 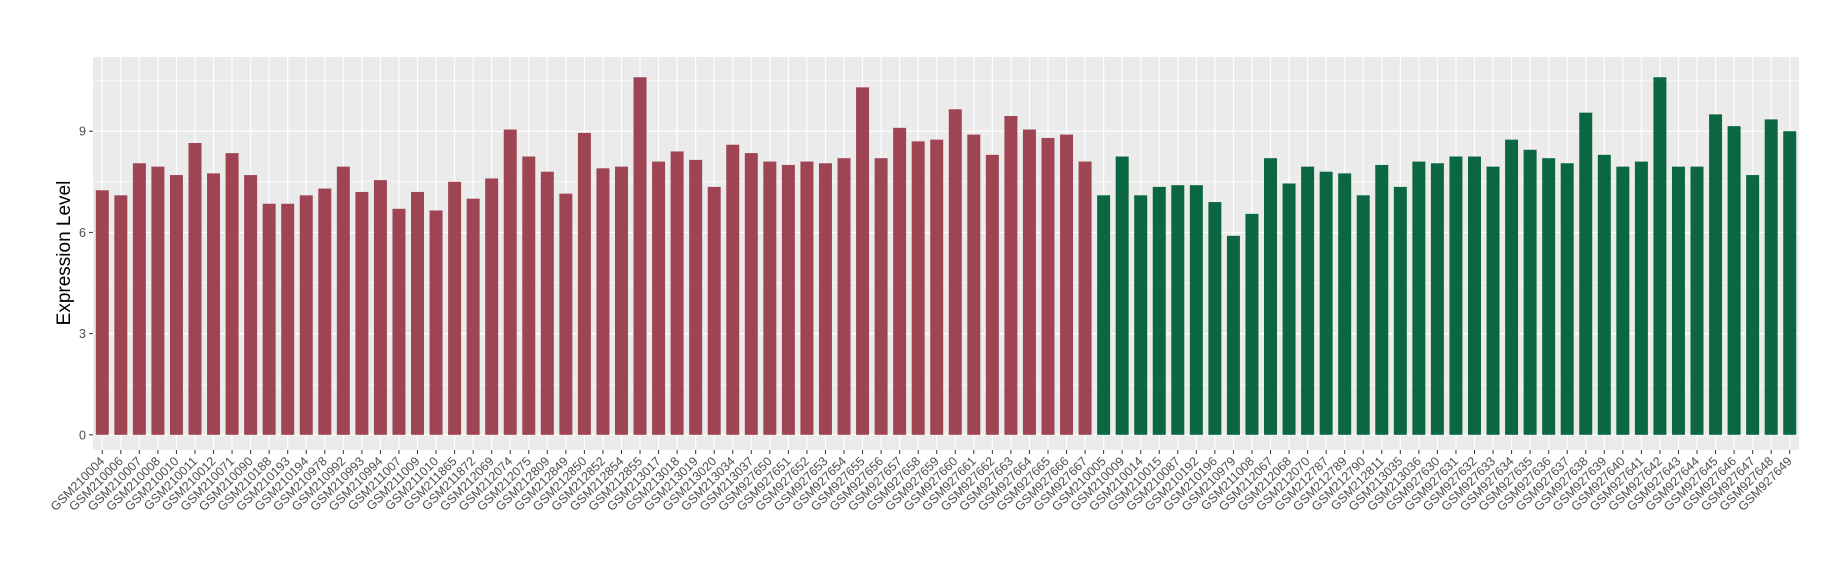 What do you see at coordinates (1048, 286) in the screenshot?
I see `bar-GSM927665` at bounding box center [1048, 286].